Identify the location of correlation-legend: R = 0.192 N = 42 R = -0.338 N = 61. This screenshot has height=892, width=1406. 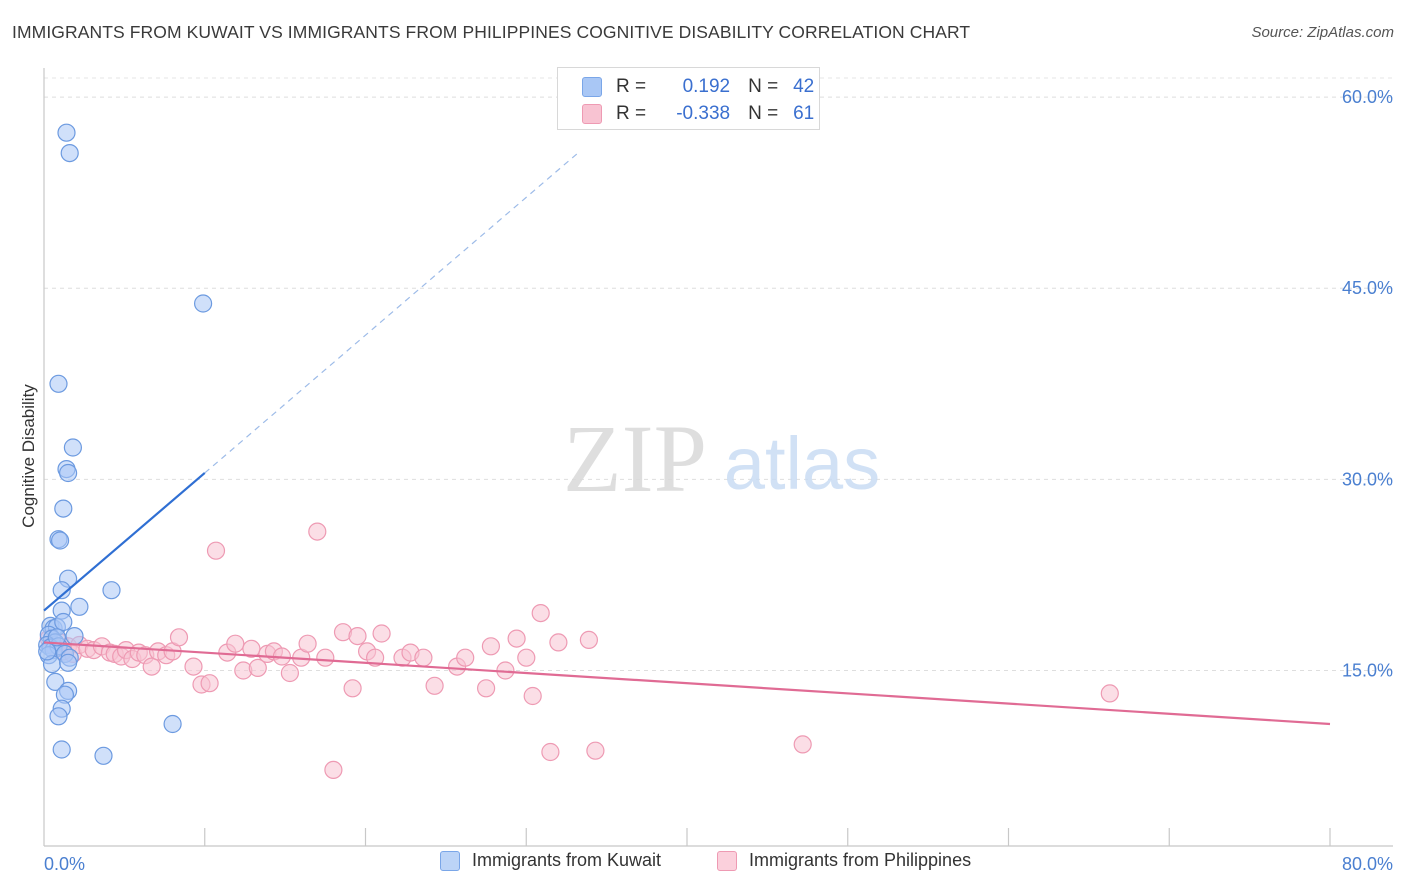
(688, 98).